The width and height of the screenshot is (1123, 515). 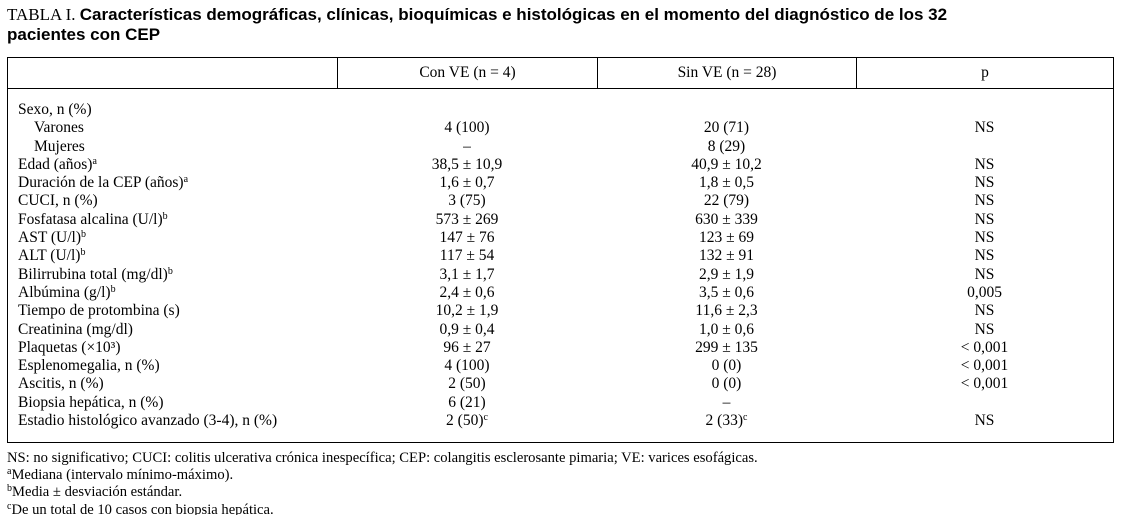 What do you see at coordinates (467, 402) in the screenshot?
I see `con-ve-value: 6 (21)` at bounding box center [467, 402].